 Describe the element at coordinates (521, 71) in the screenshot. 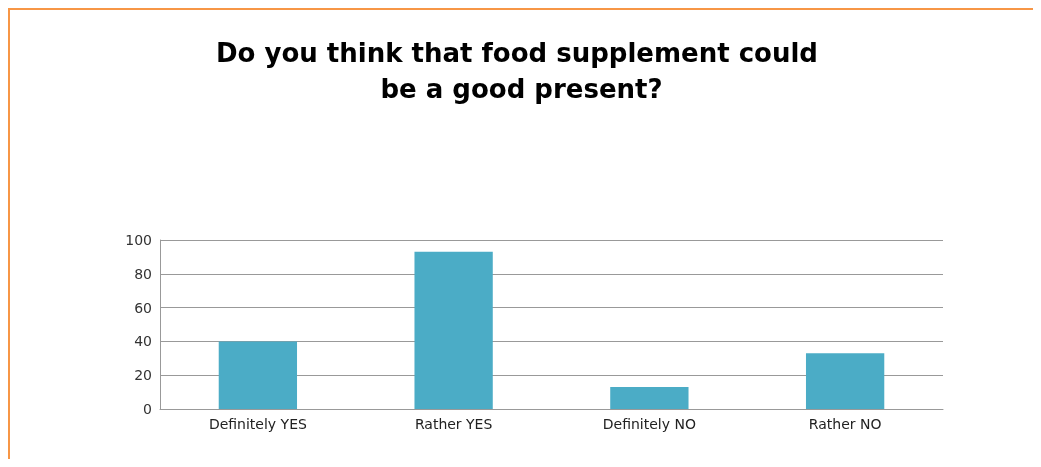

I see `chart-title: Do you think that food supplement could be a good present?` at that location.